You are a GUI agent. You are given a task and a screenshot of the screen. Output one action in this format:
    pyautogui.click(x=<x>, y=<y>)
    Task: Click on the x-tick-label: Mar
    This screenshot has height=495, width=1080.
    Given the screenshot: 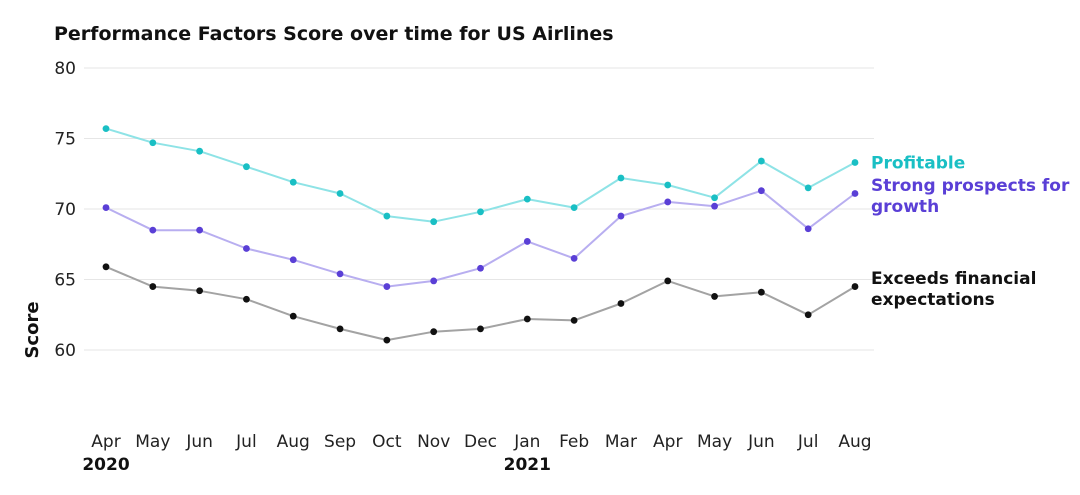 What is the action you would take?
    pyautogui.click(x=621, y=442)
    